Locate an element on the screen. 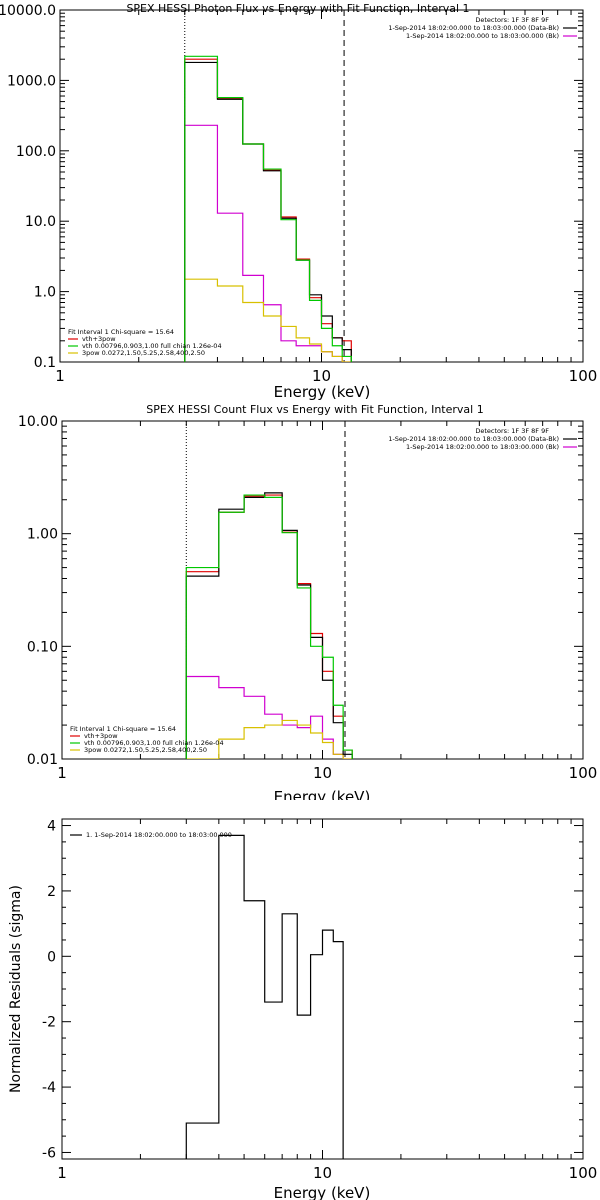 Image resolution: width=600 pixels, height=1200 pixels. y-tick-label: 10.00 is located at coordinates (38, 422).